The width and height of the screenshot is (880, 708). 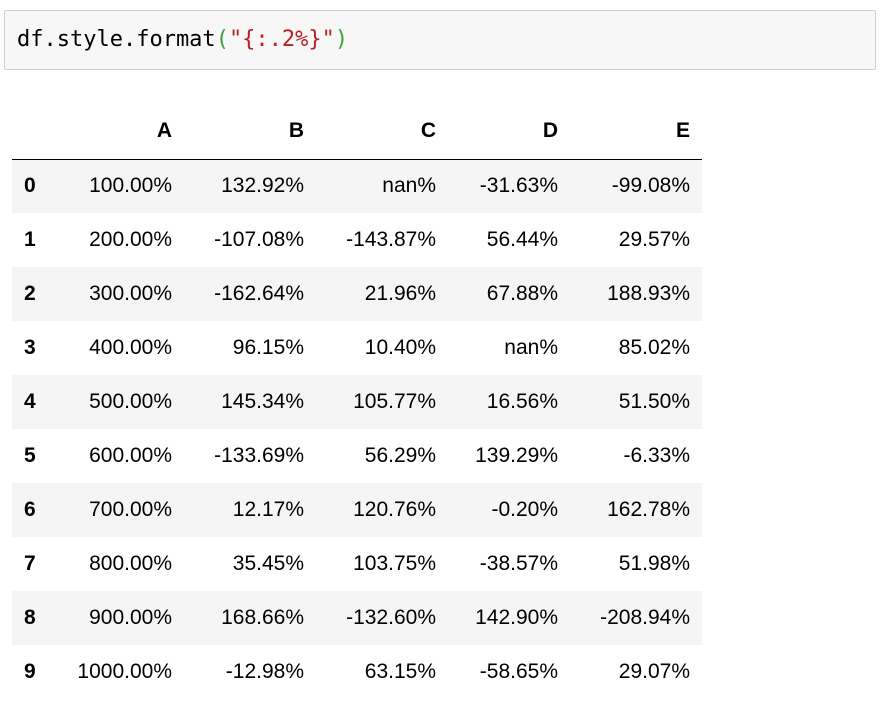 I want to click on table-cell: 105.77%, so click(x=394, y=401).